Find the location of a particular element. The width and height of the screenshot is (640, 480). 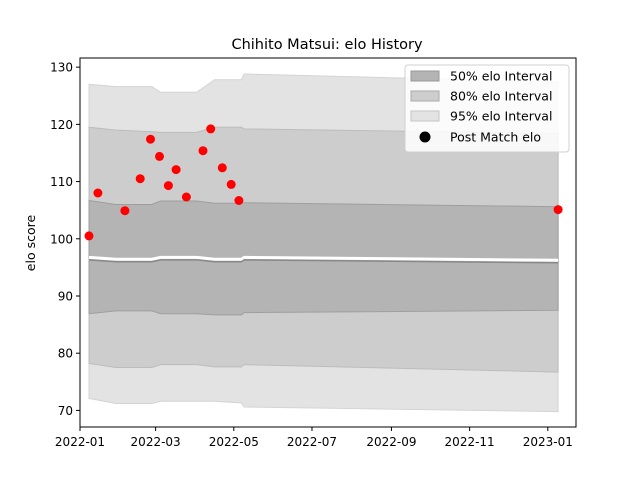

y-tick-label-0: 70 is located at coordinates (65, 411).